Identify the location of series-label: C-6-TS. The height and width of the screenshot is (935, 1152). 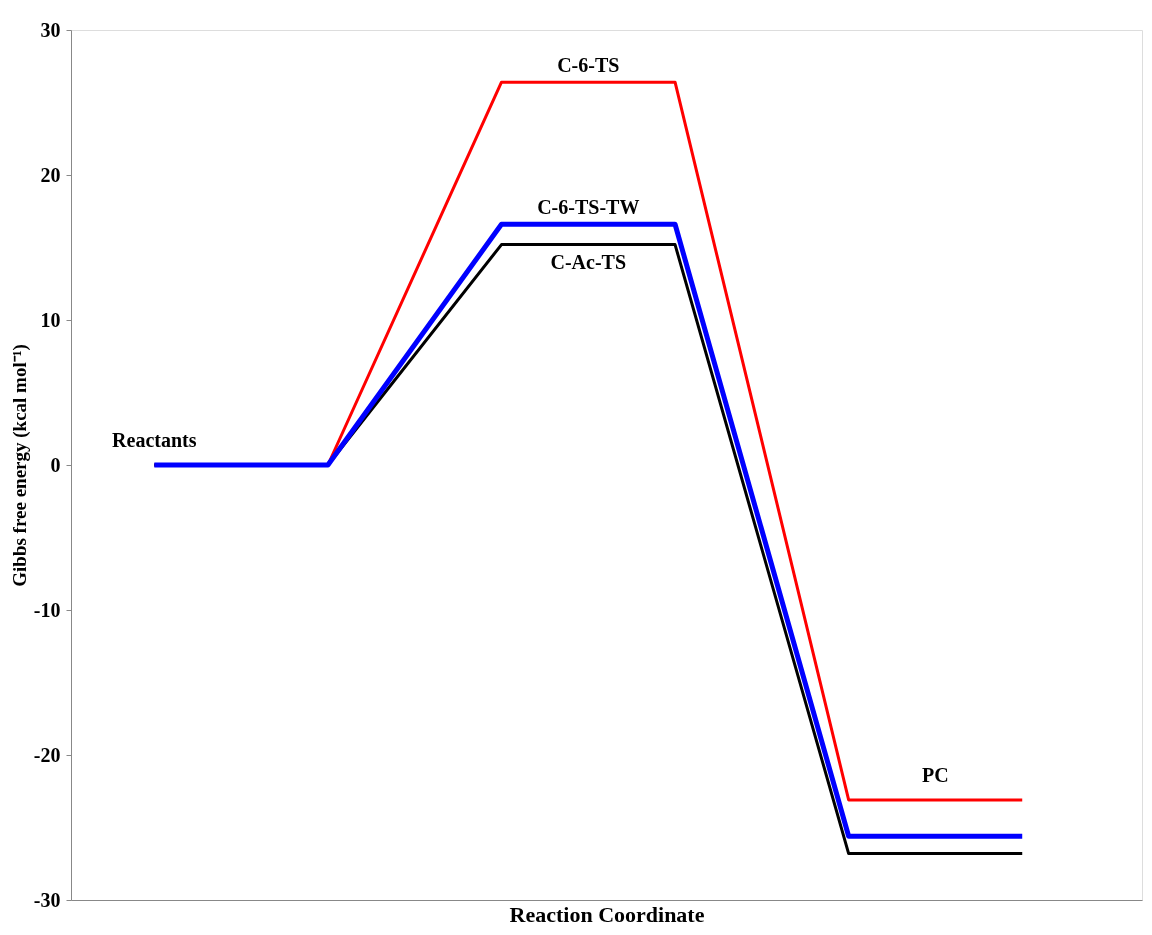
(588, 65).